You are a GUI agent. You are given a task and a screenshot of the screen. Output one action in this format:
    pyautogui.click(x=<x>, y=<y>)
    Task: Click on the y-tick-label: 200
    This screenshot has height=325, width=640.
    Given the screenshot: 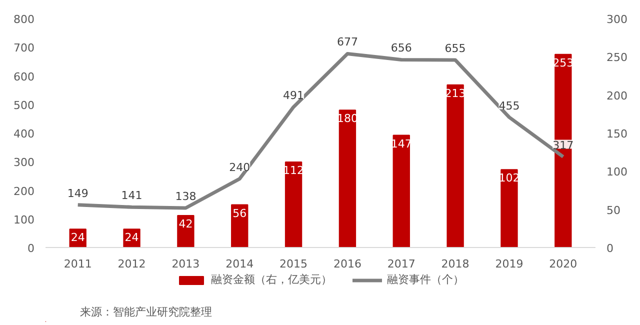 What is the action you would take?
    pyautogui.click(x=24, y=191)
    